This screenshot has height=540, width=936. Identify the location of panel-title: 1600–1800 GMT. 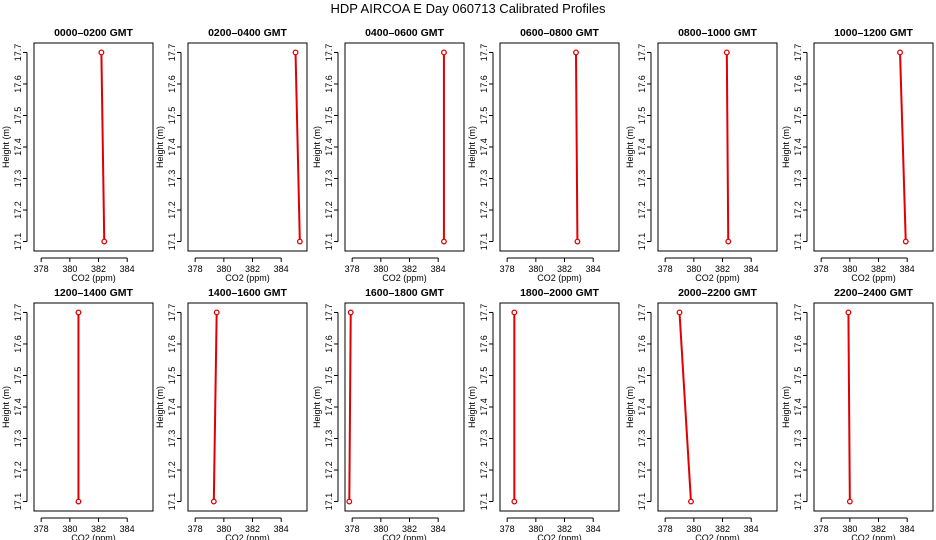
(404, 293).